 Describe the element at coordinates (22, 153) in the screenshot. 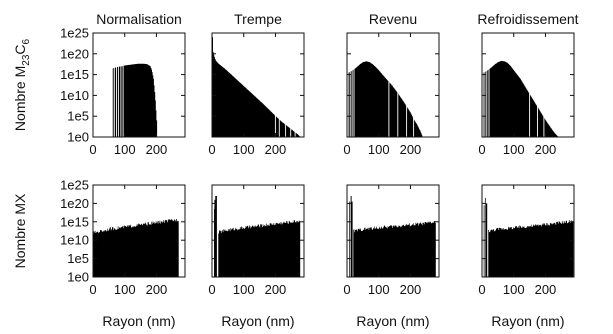

I see `row-labels: Nombre M23C6 Nombre MX` at that location.